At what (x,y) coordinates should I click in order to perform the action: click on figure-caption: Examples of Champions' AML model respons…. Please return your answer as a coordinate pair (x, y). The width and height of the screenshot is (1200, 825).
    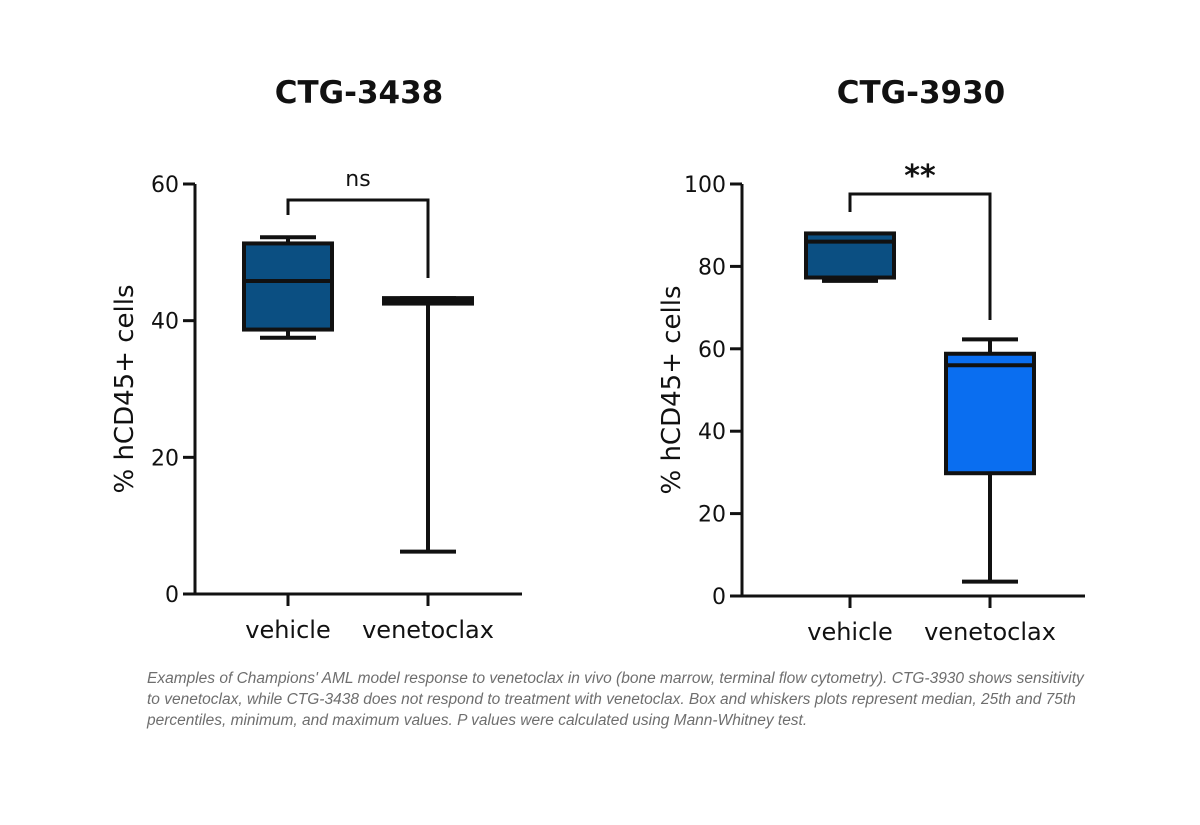
    Looking at the image, I should click on (615, 699).